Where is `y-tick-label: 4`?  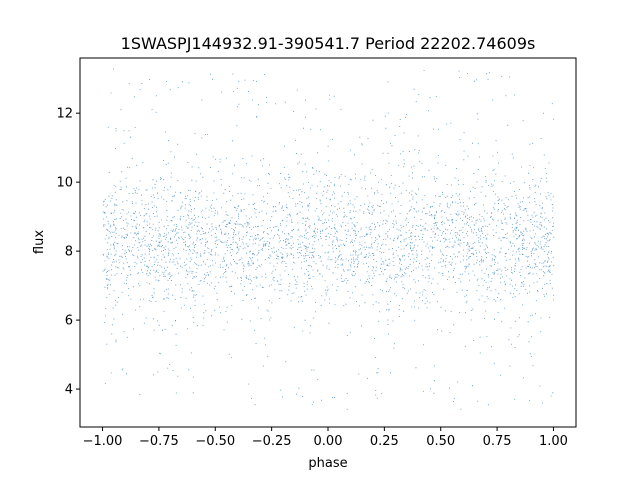
y-tick-label: 4 is located at coordinates (69, 390).